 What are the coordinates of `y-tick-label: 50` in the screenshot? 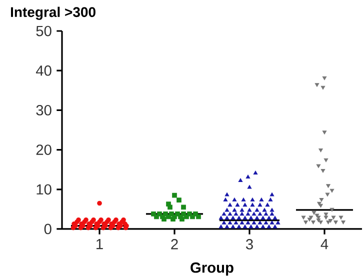 It's located at (44, 31).